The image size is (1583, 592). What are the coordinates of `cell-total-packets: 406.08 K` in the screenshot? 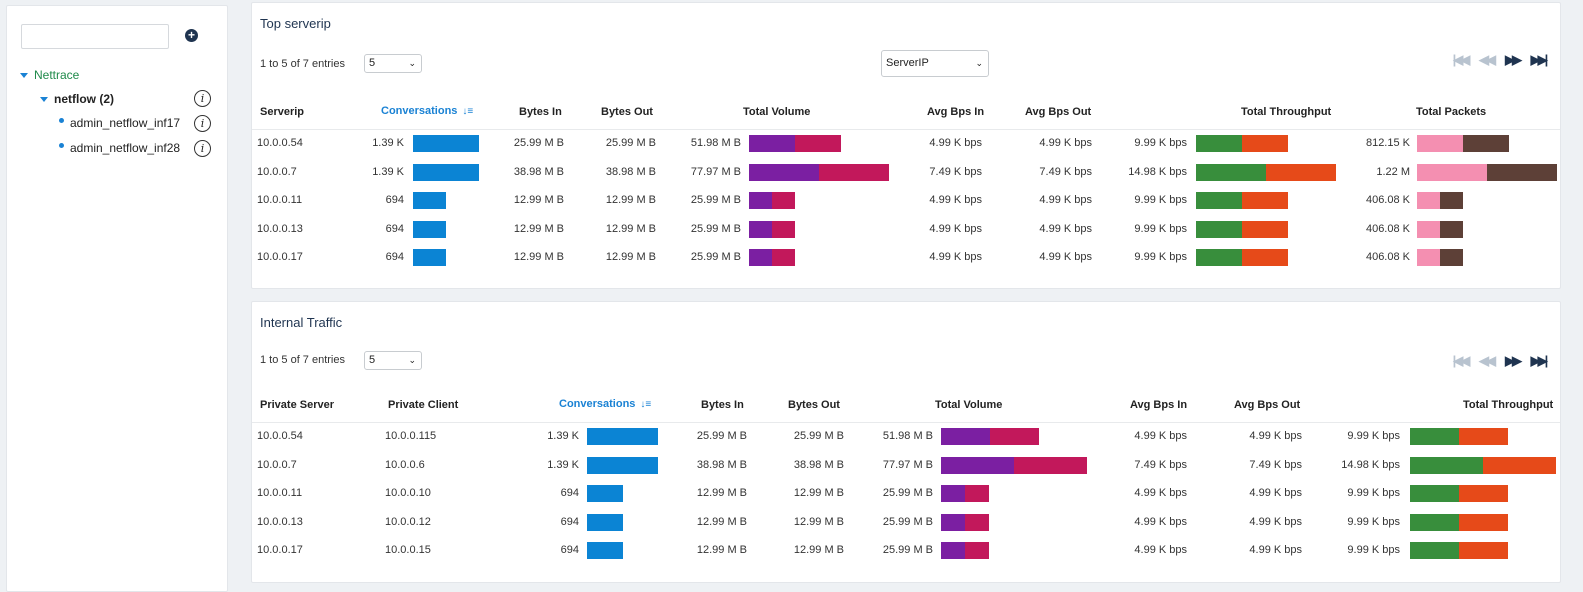 It's located at (1387, 229).